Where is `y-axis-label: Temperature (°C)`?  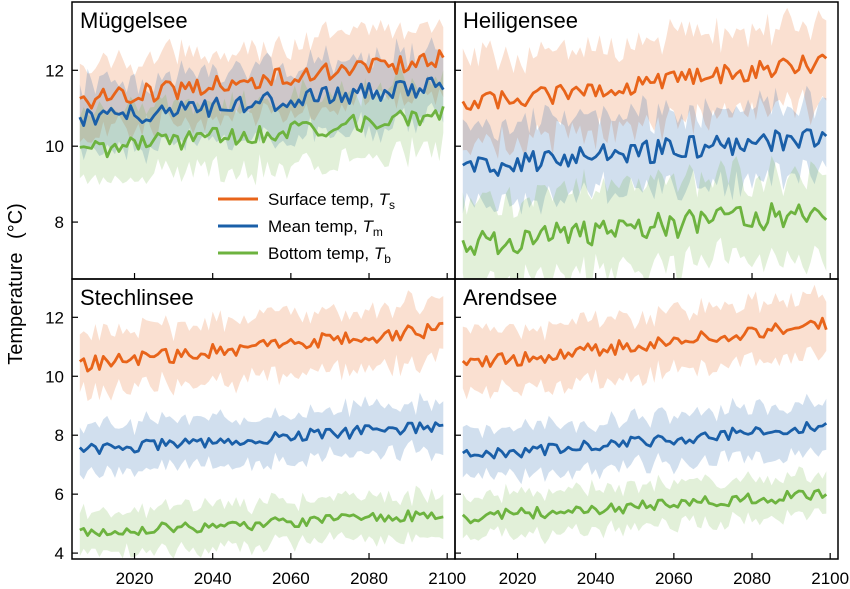
y-axis-label: Temperature (°C) is located at coordinates (16, 284).